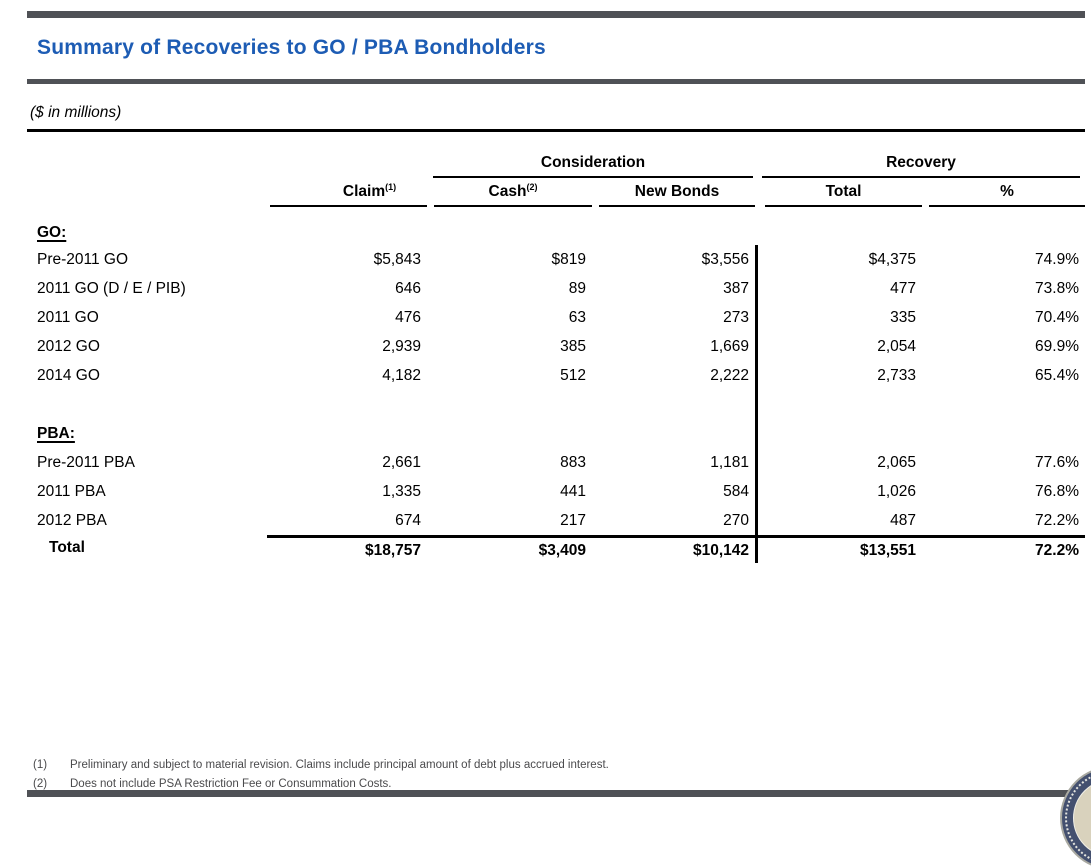 The height and width of the screenshot is (868, 1091). I want to click on section-header-go: GO:, so click(556, 226).